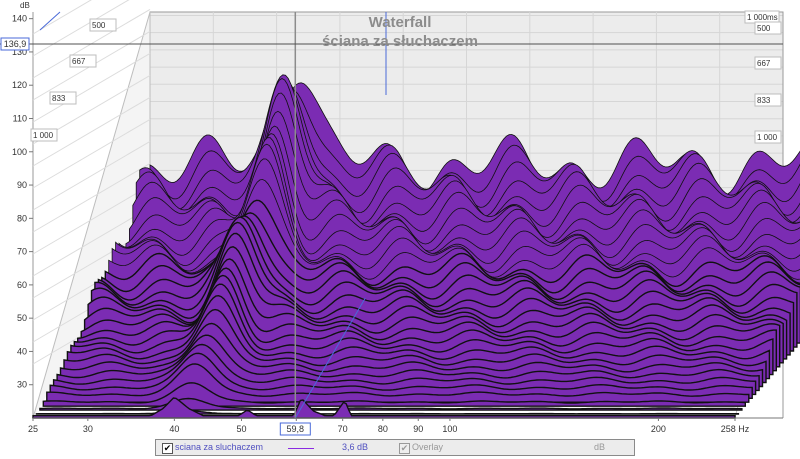  Describe the element at coordinates (22, 285) in the screenshot. I see `y-tick-label: 60` at that location.